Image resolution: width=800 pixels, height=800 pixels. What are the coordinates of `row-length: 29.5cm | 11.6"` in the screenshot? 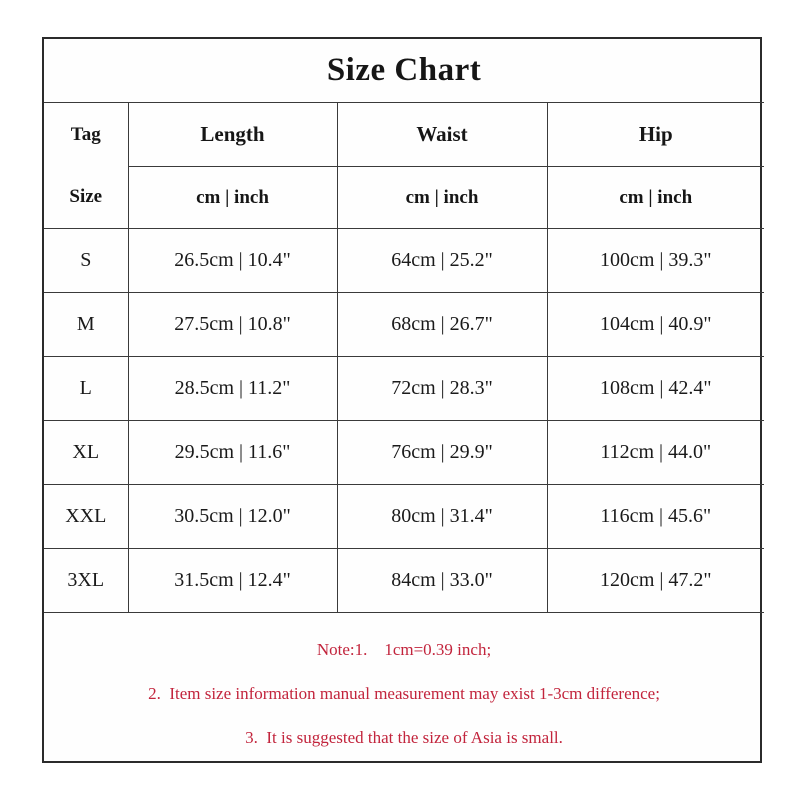 It's located at (232, 452).